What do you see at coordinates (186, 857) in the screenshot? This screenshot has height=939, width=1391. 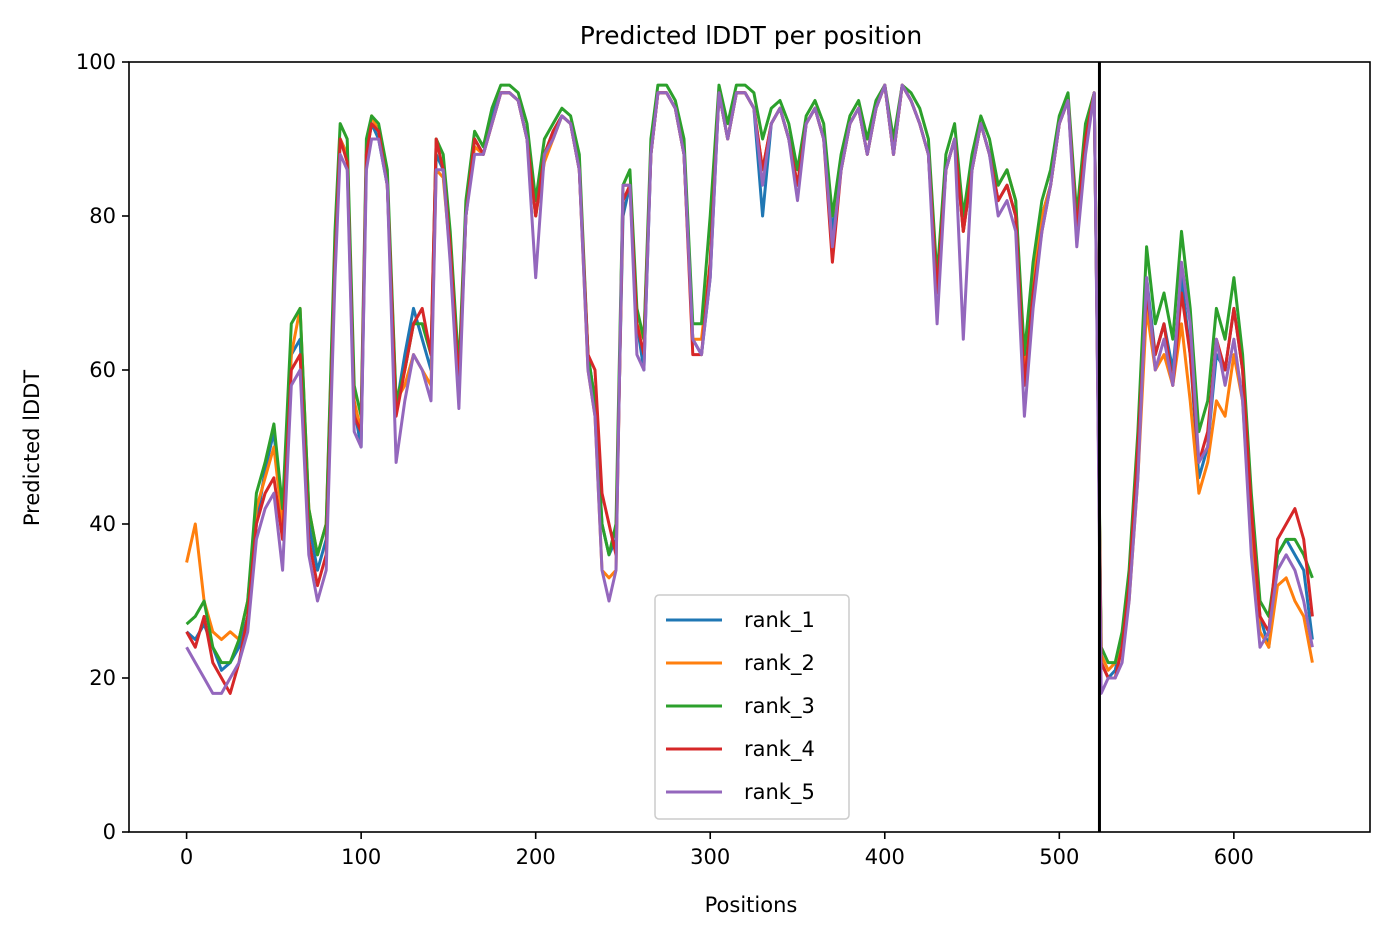 I see `x-tick-label: 0` at bounding box center [186, 857].